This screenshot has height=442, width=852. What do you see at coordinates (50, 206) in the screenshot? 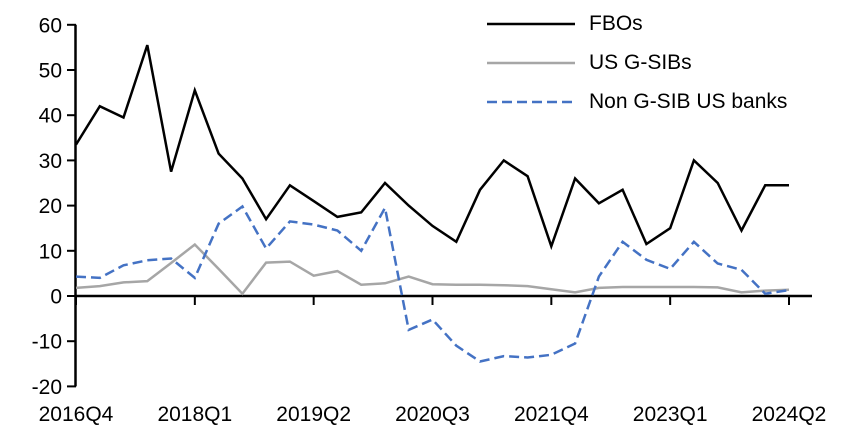
I see `y-tick-label: 20` at bounding box center [50, 206].